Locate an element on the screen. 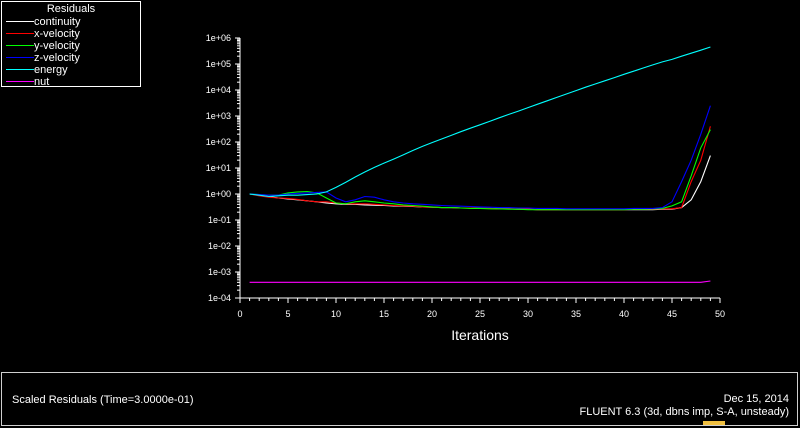 The image size is (800, 428). legend-item-z-velocity: z-velocity is located at coordinates (71, 58).